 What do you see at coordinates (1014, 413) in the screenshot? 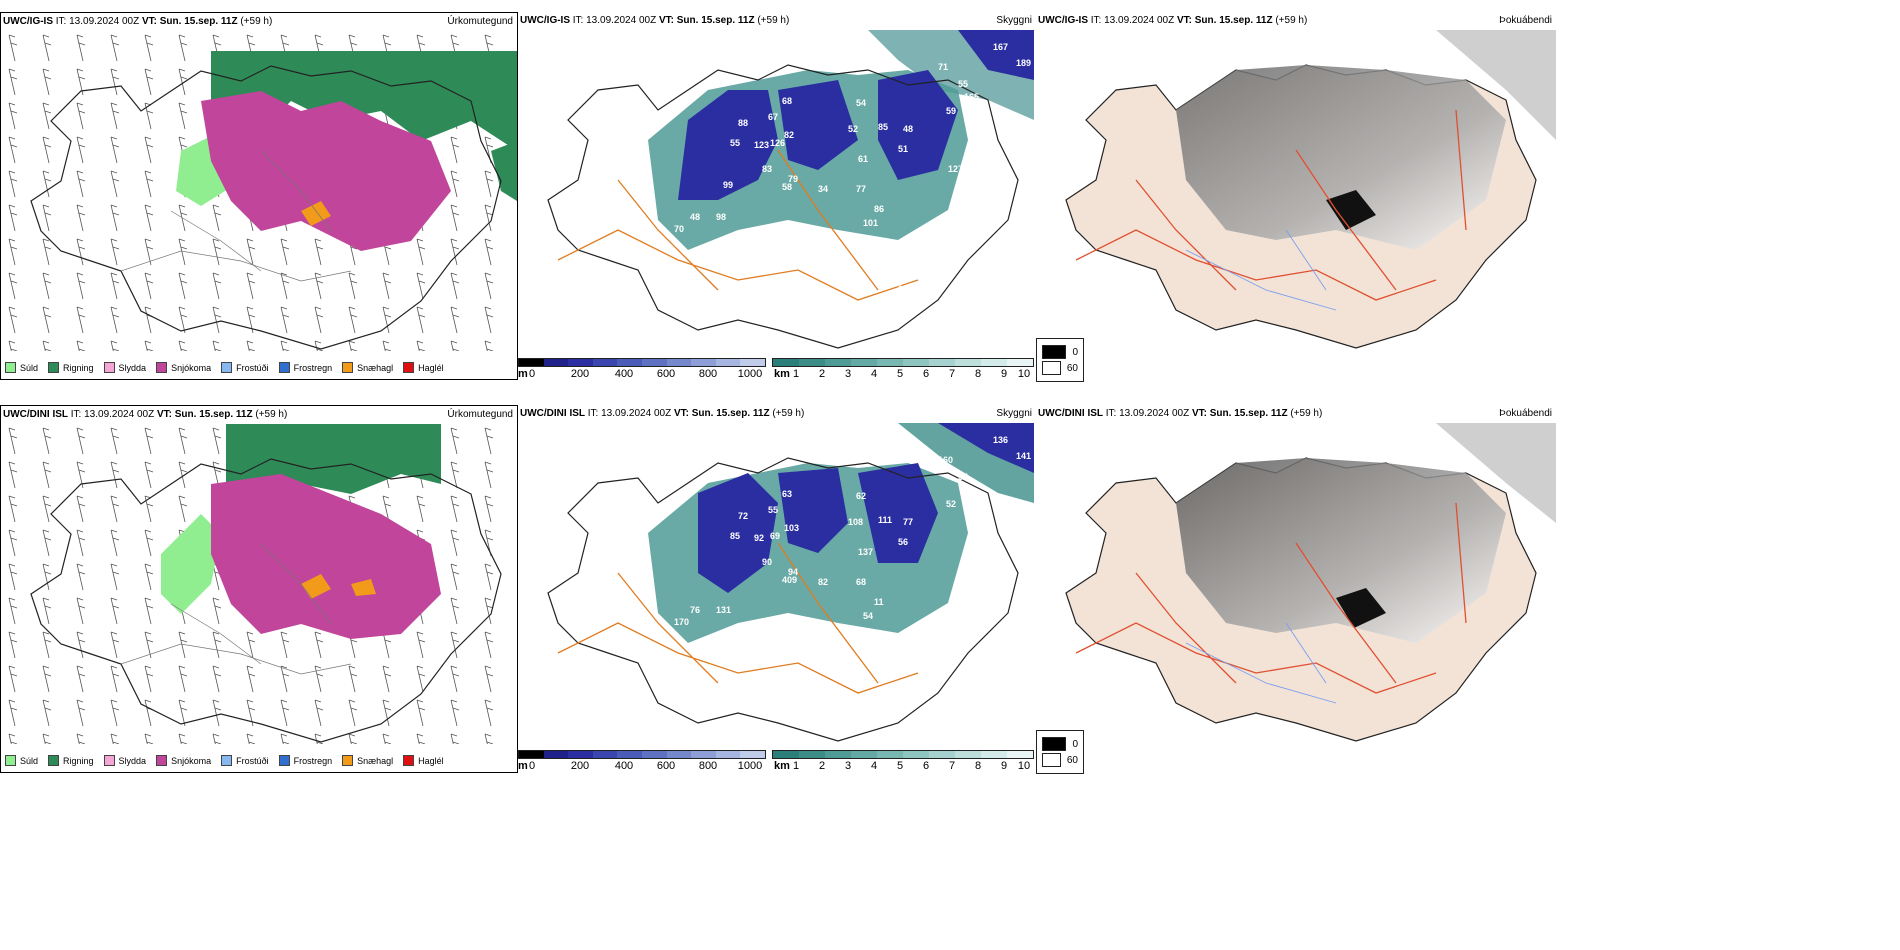
I see `panel-title: Skyggni` at bounding box center [1014, 413].